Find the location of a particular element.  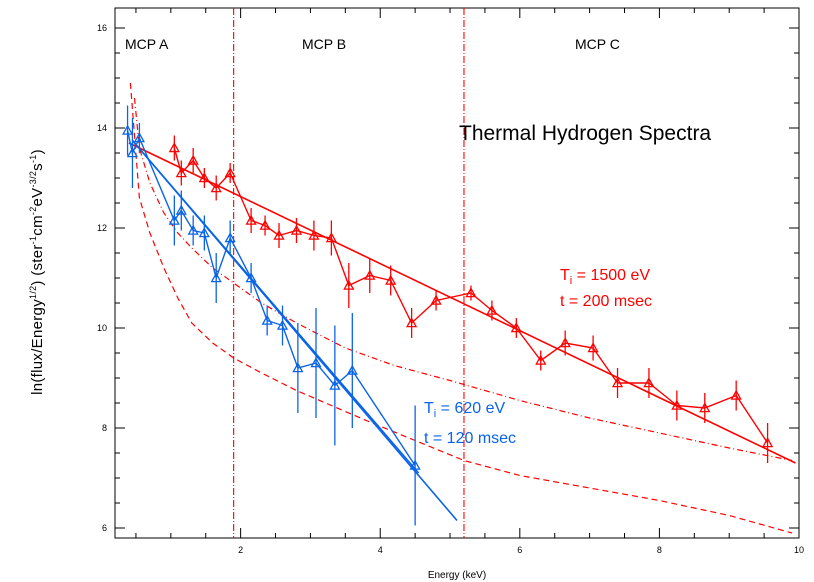

x-tick-label: 10 is located at coordinates (799, 550).